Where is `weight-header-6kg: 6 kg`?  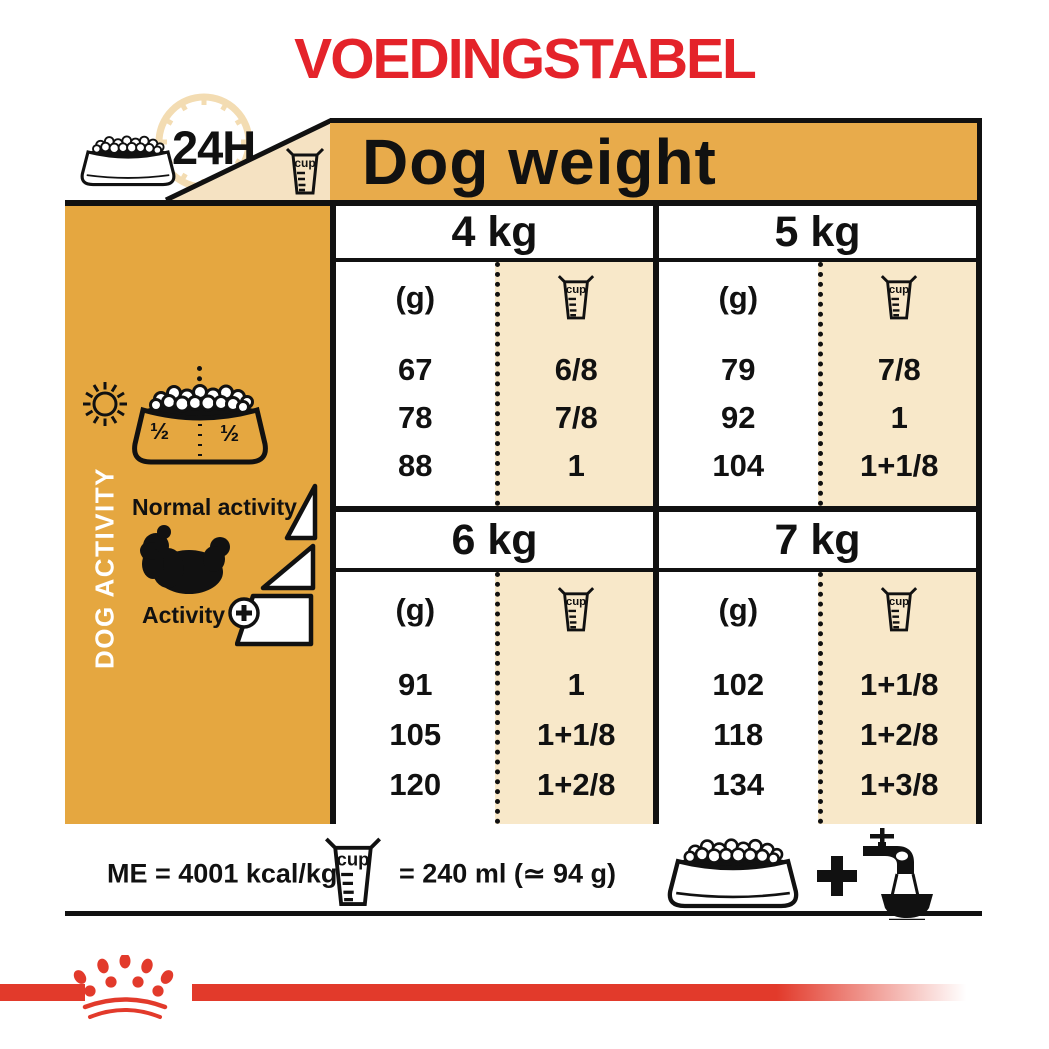
weight-header-6kg: 6 kg is located at coordinates (497, 540).